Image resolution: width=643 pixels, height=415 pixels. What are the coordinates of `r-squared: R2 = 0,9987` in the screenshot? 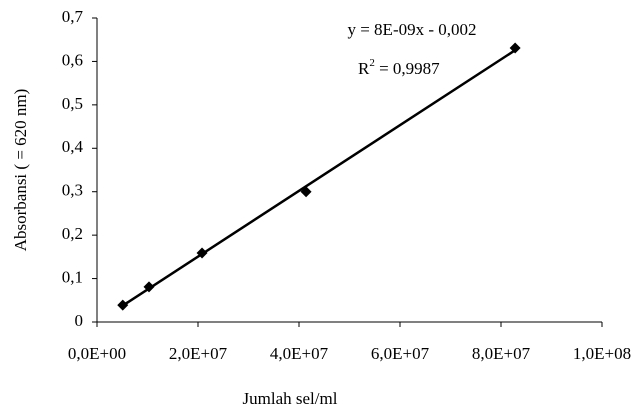 It's located at (399, 67).